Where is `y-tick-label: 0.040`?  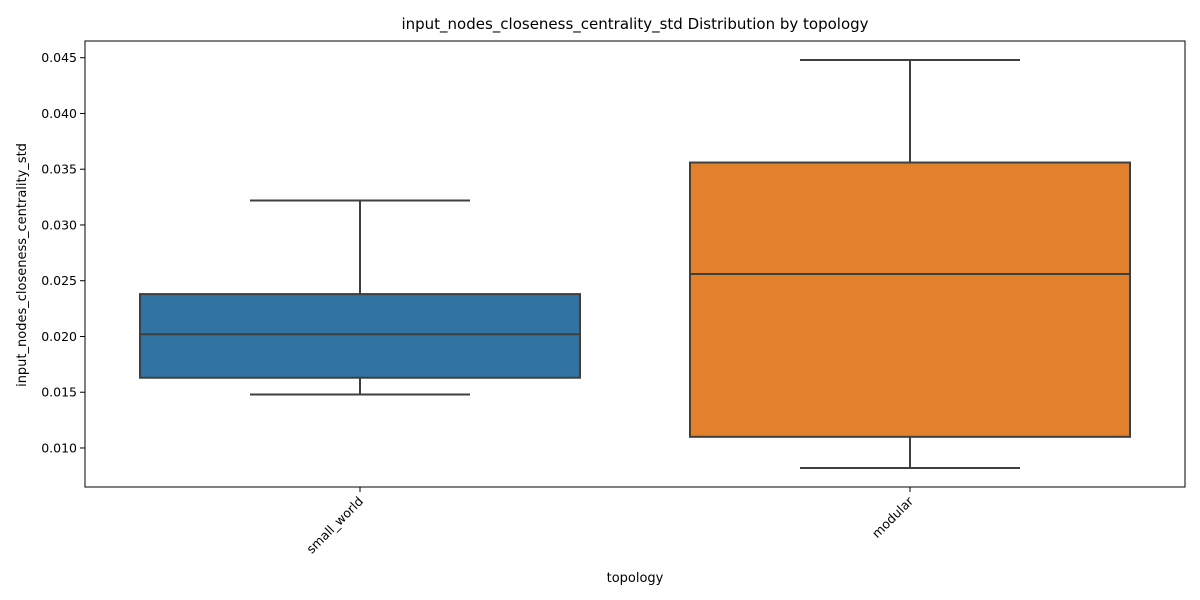 y-tick-label: 0.040 is located at coordinates (59, 113).